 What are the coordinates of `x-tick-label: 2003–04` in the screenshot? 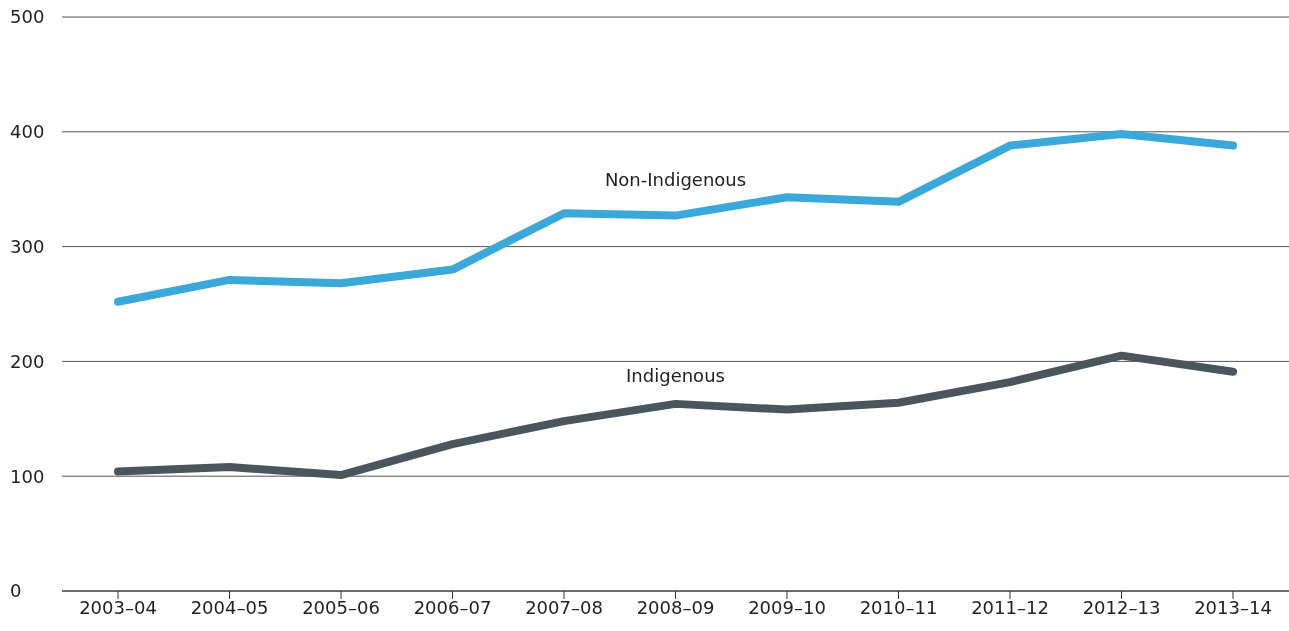 It's located at (118, 607).